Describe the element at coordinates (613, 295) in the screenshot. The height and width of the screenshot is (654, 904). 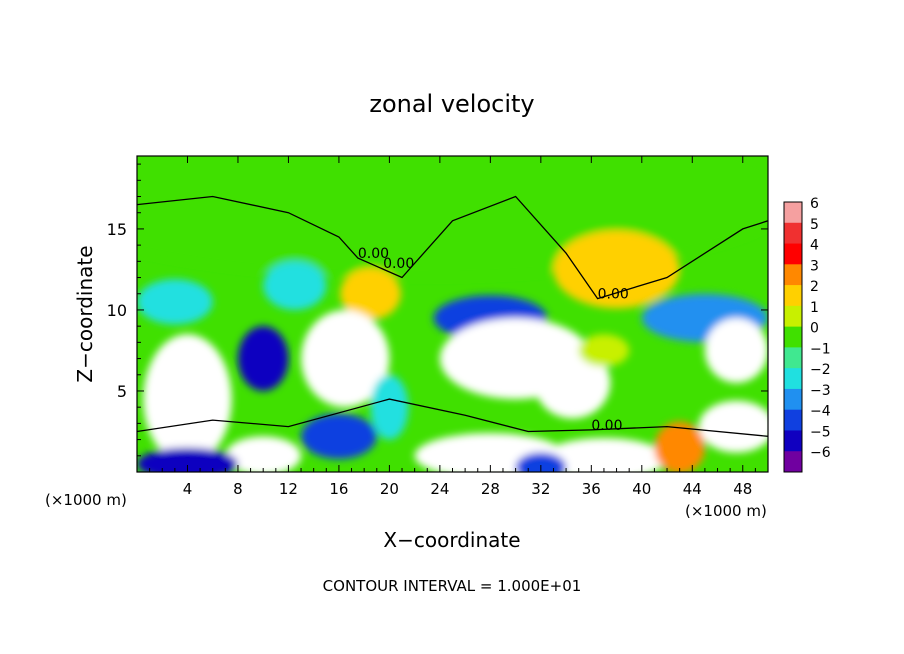
I see `contour-label-2: 0.00` at that location.